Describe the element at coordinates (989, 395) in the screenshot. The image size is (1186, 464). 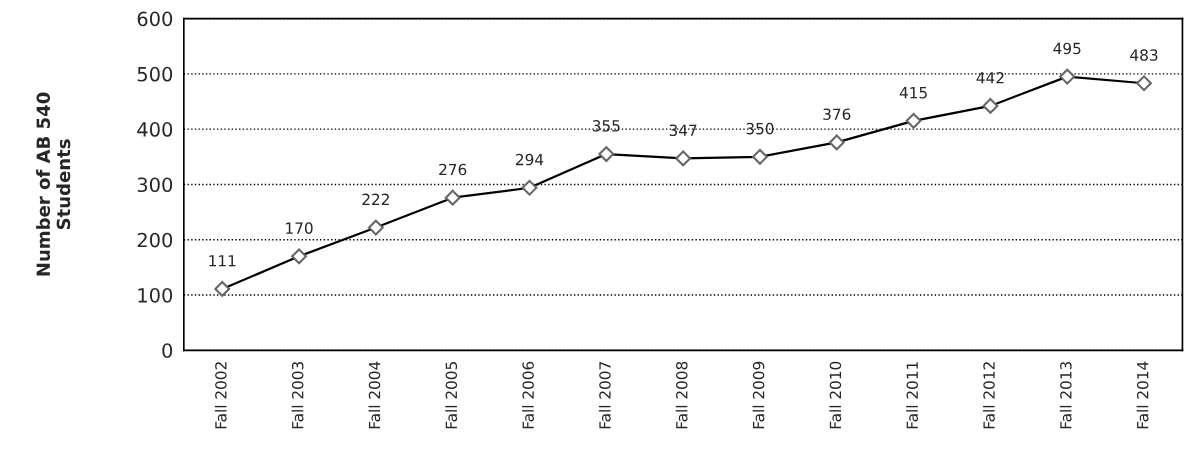
I see `x-tick-label: Fall 2012` at that location.